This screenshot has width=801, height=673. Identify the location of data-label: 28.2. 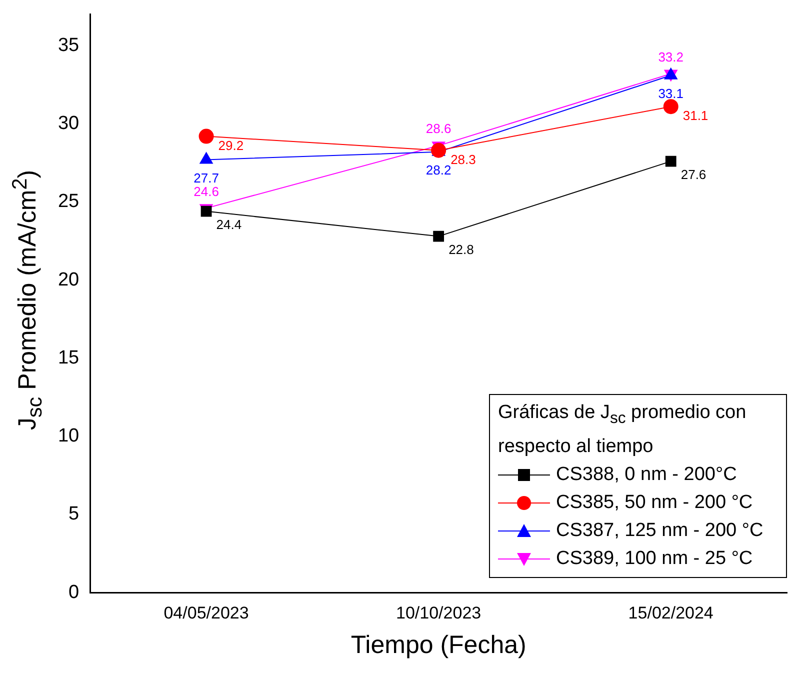
(439, 170).